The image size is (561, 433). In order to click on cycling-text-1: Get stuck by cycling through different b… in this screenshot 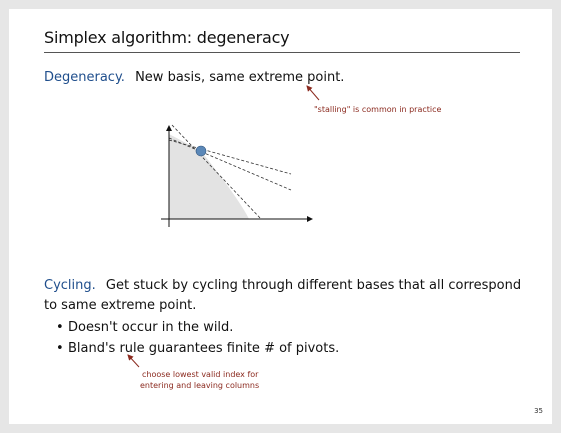, I will do `click(313, 285)`.